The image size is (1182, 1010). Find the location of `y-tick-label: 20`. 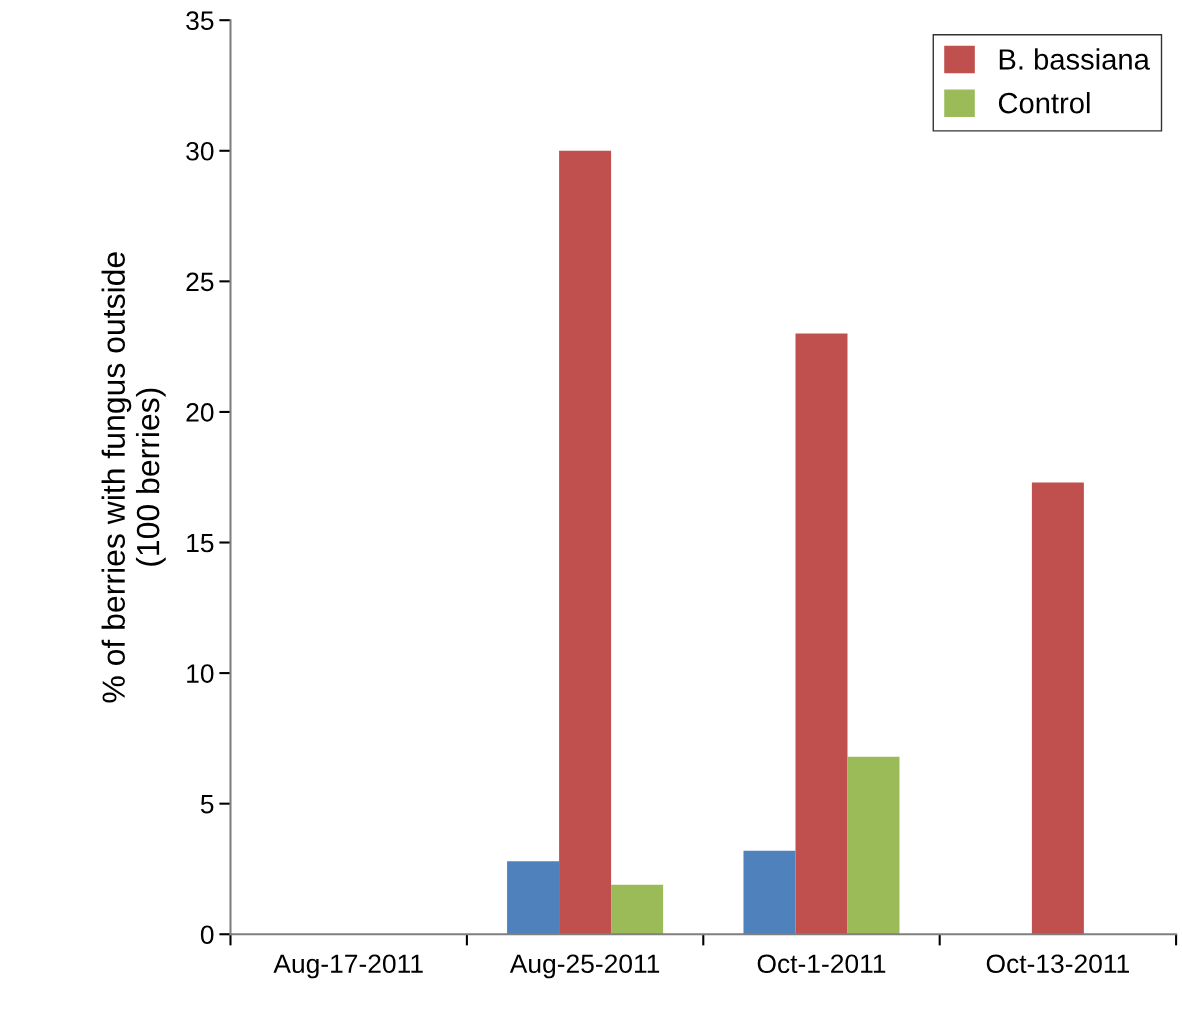

y-tick-label: 20 is located at coordinates (200, 412).